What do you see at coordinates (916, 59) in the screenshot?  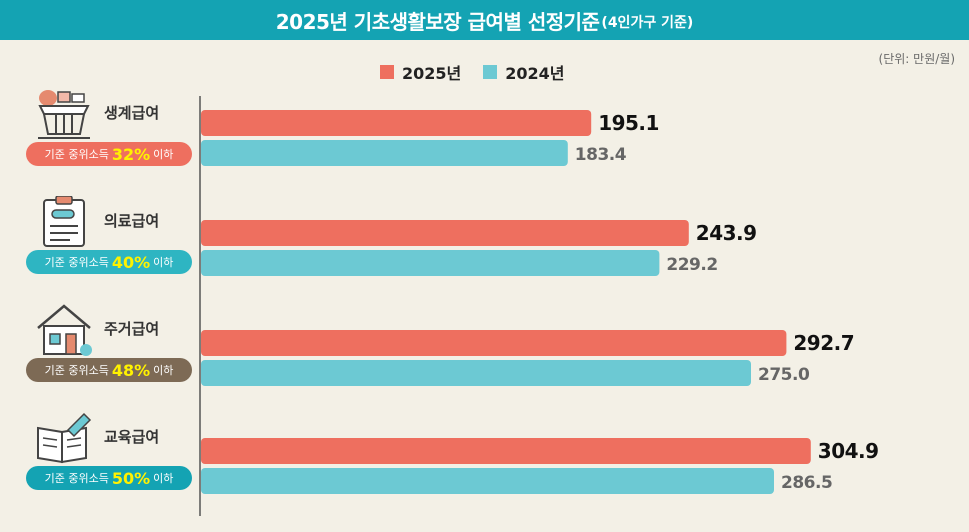 I see `unit-label: (단위: 만원/월)` at bounding box center [916, 59].